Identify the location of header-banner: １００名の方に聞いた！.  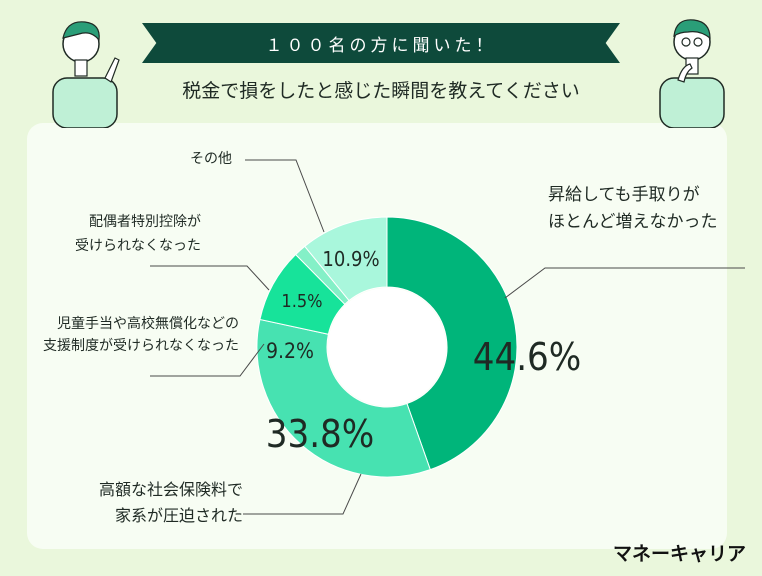
(381, 43).